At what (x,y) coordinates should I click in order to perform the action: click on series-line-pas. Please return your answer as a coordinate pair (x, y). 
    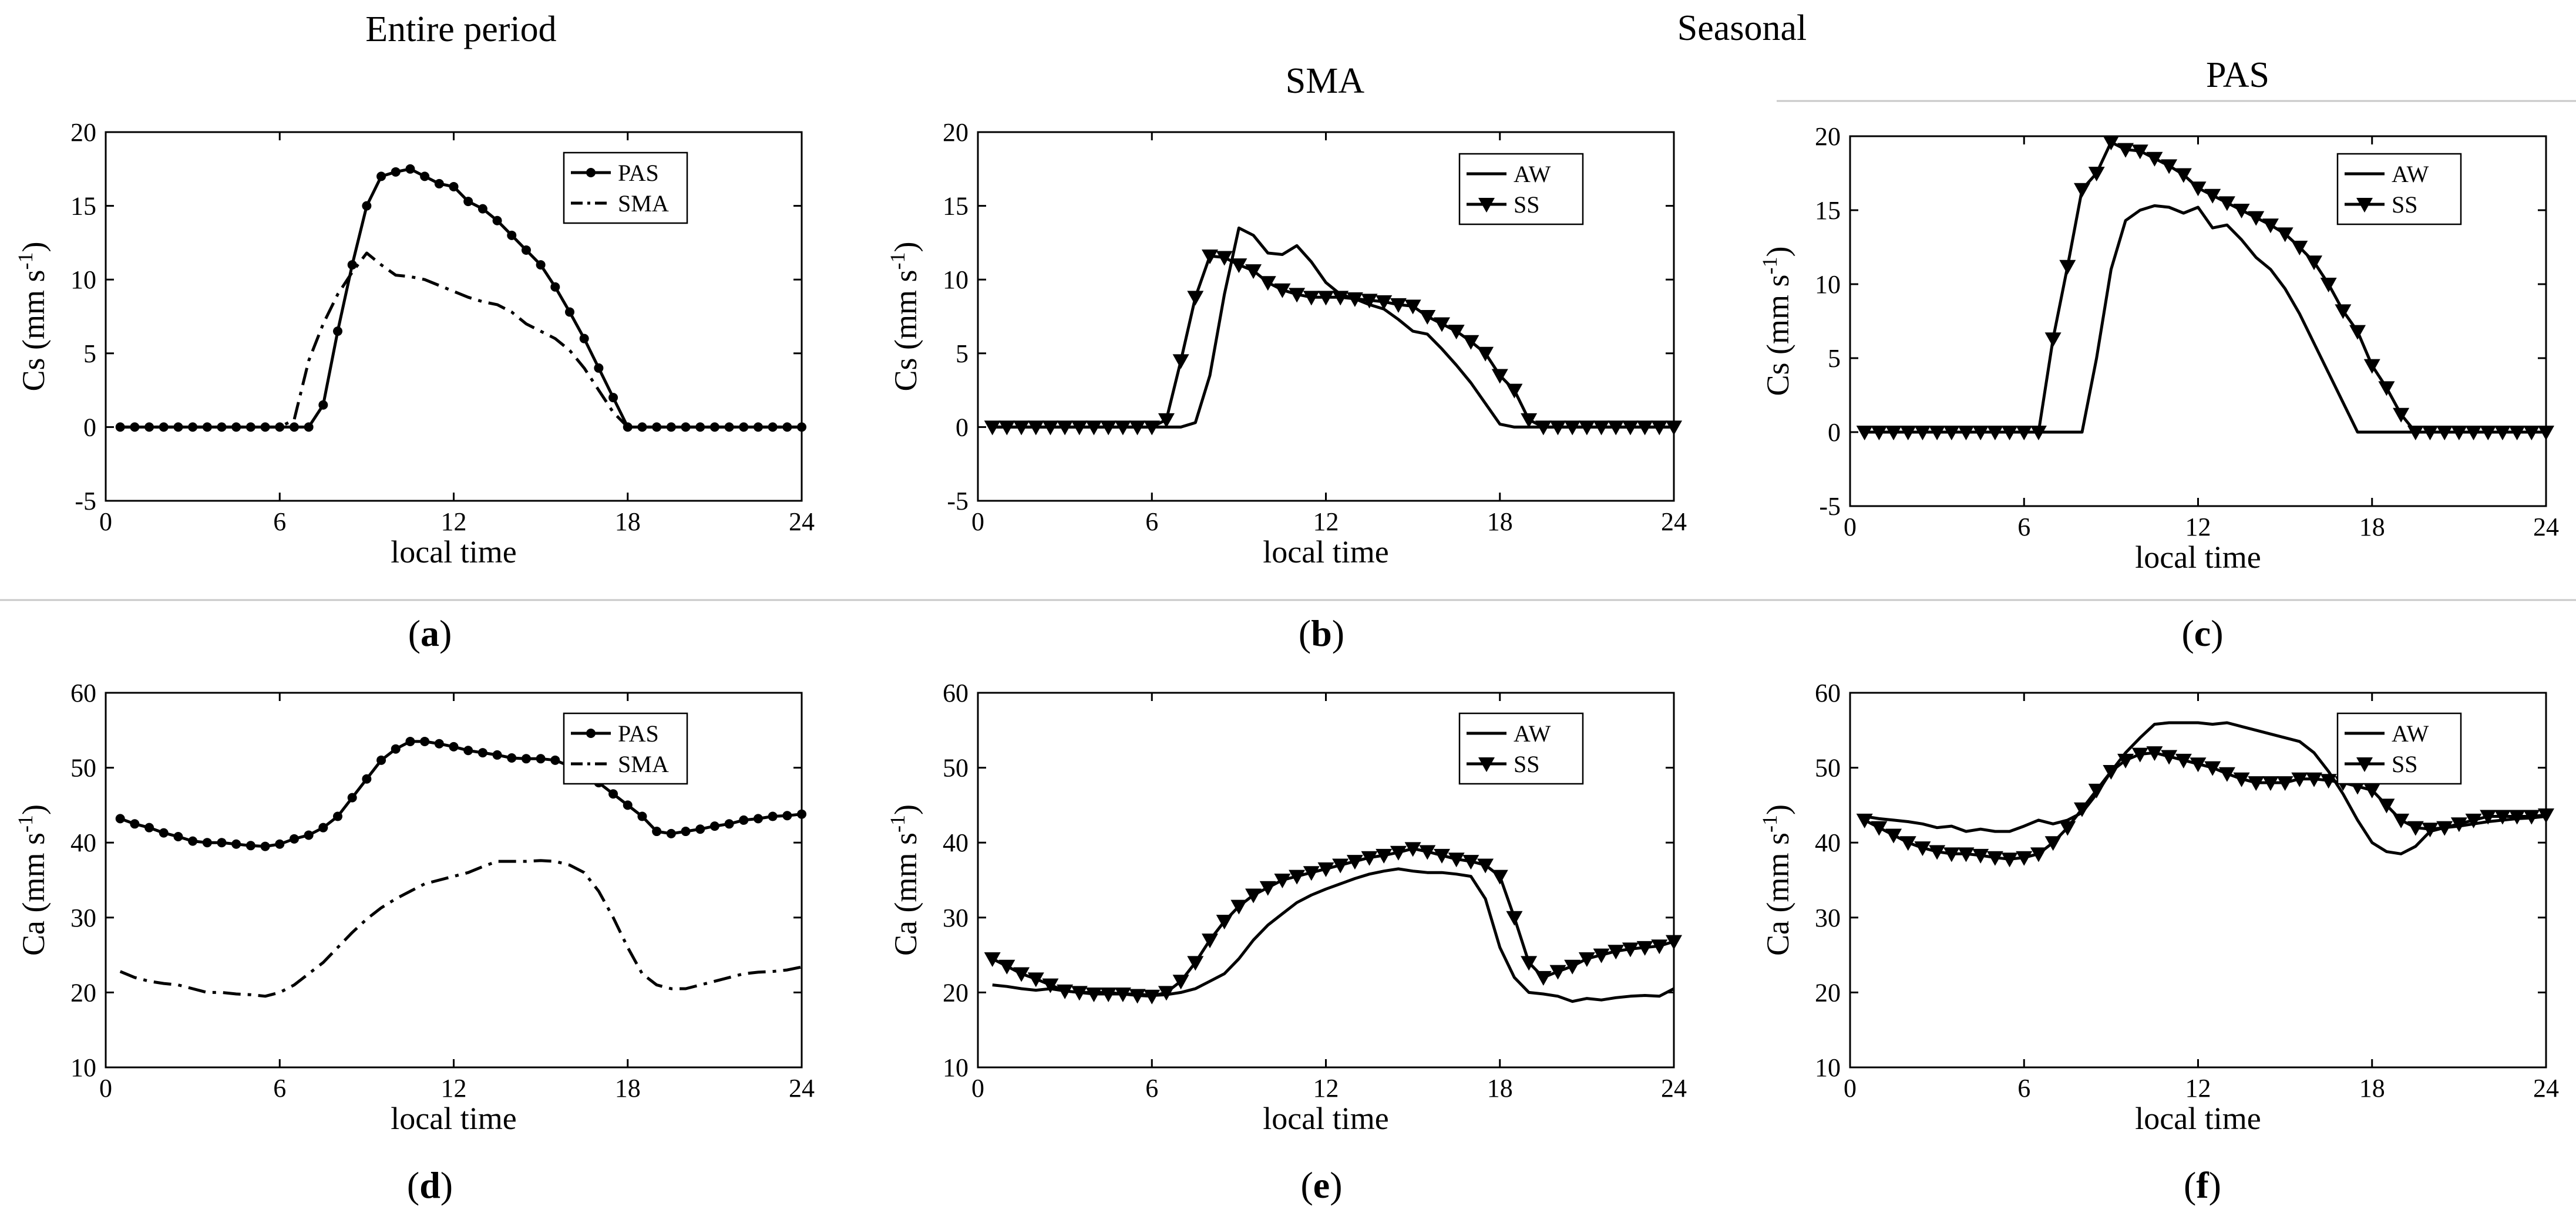
    Looking at the image, I should click on (461, 298).